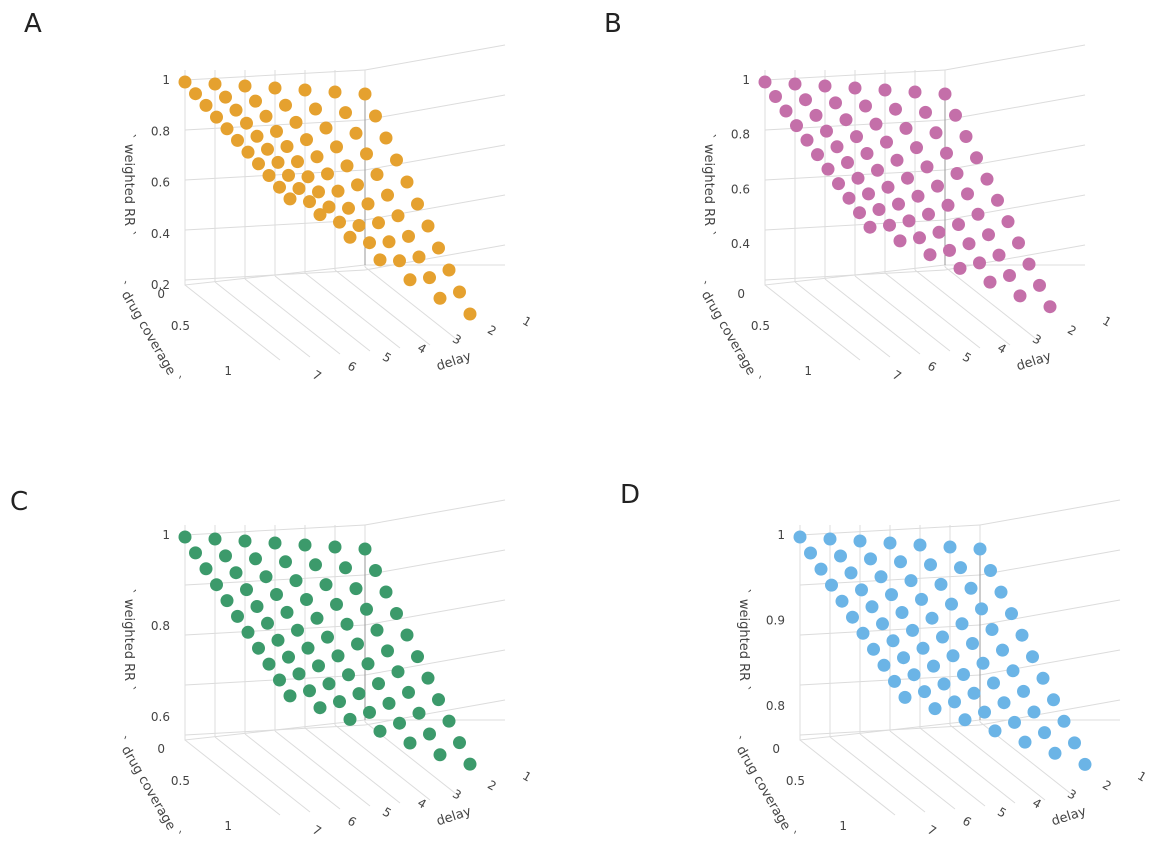  What do you see at coordinates (740, 244) in the screenshot?
I see `z-tick-label: 0.4` at bounding box center [740, 244].